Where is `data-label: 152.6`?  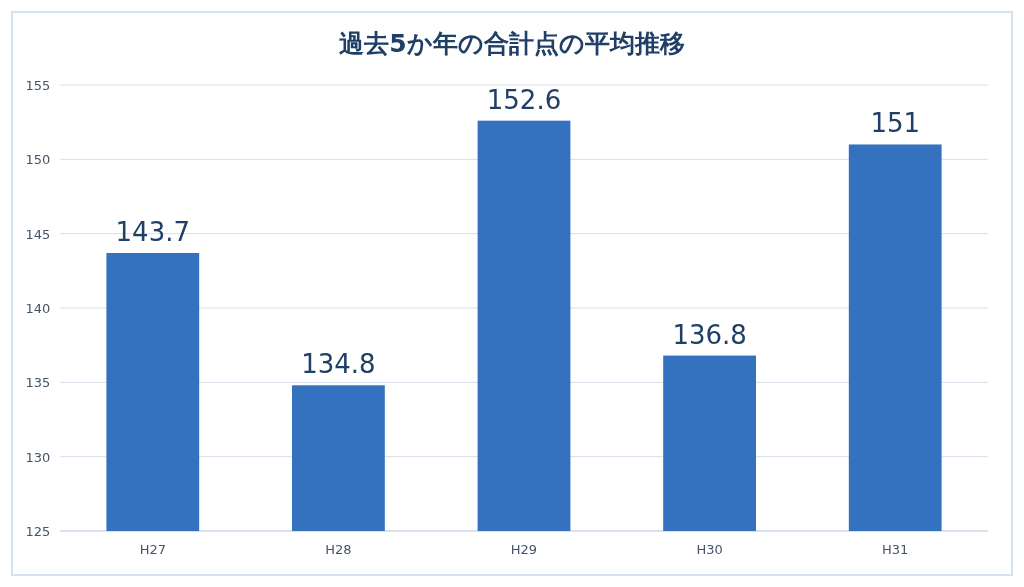 data-label: 152.6 is located at coordinates (524, 99).